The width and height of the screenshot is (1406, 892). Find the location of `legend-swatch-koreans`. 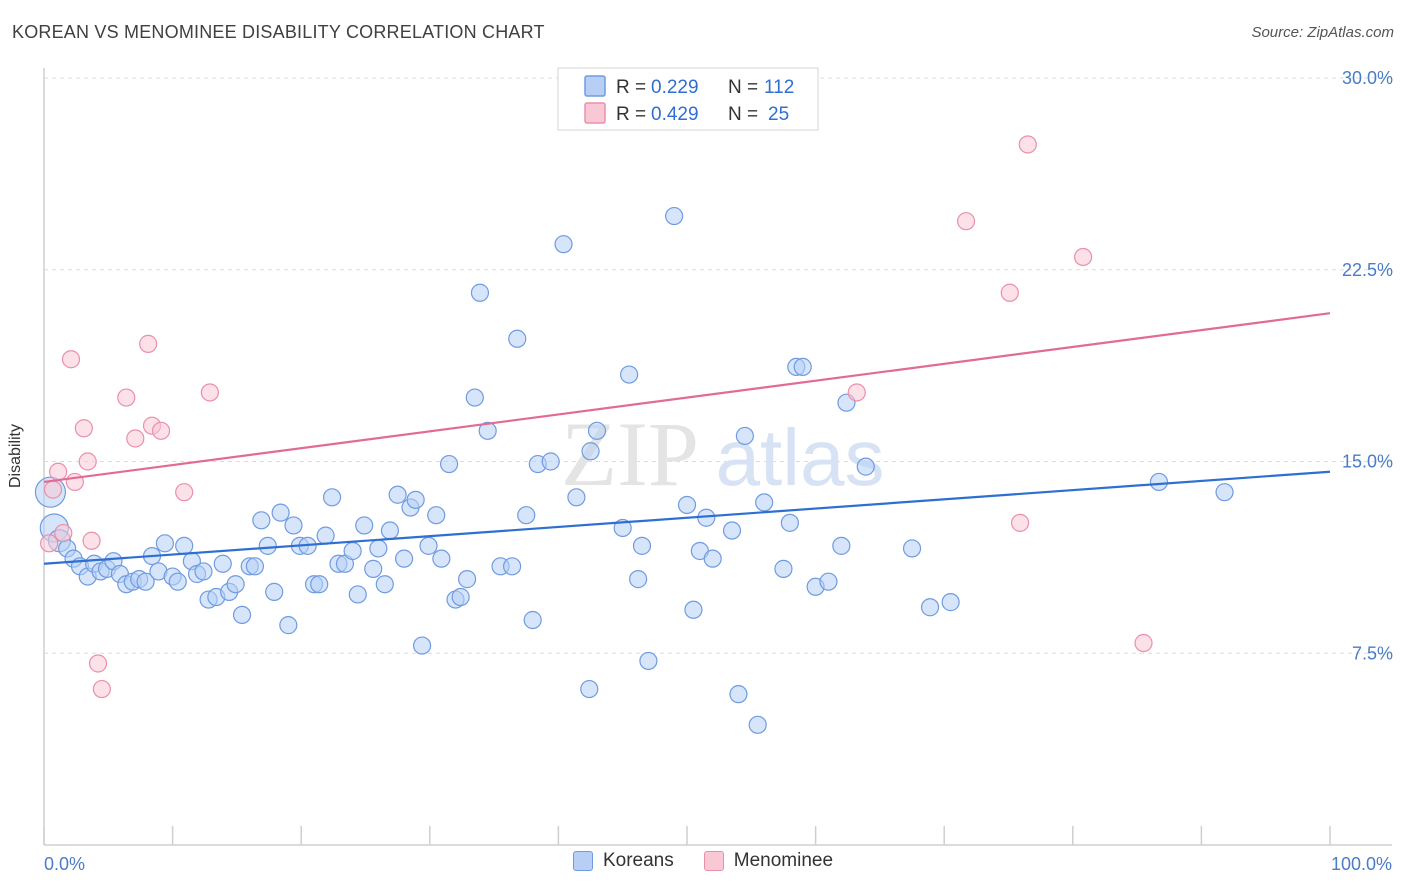

legend-swatch-koreans is located at coordinates (595, 86).